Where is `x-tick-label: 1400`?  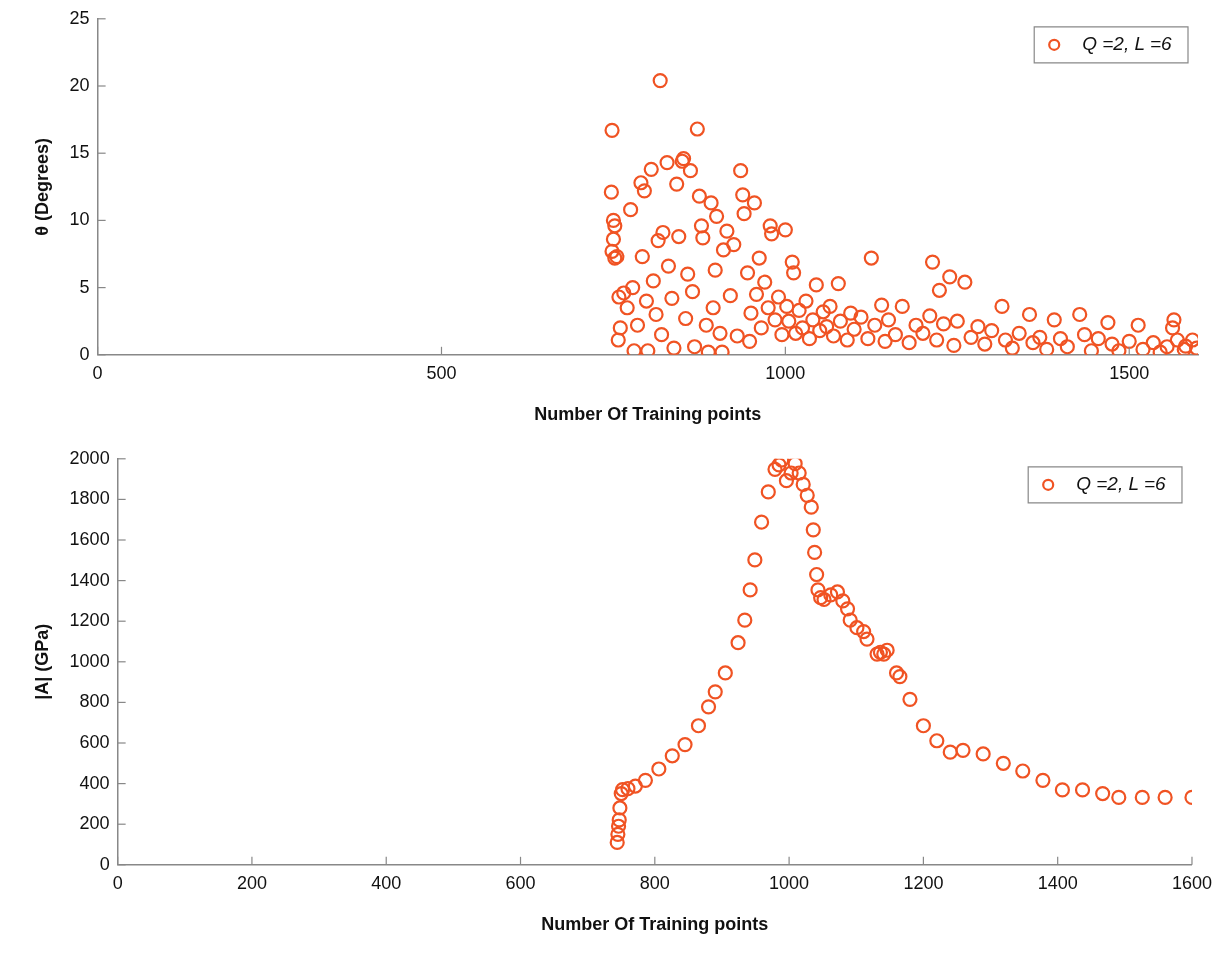 x-tick-label: 1400 is located at coordinates (1057, 882).